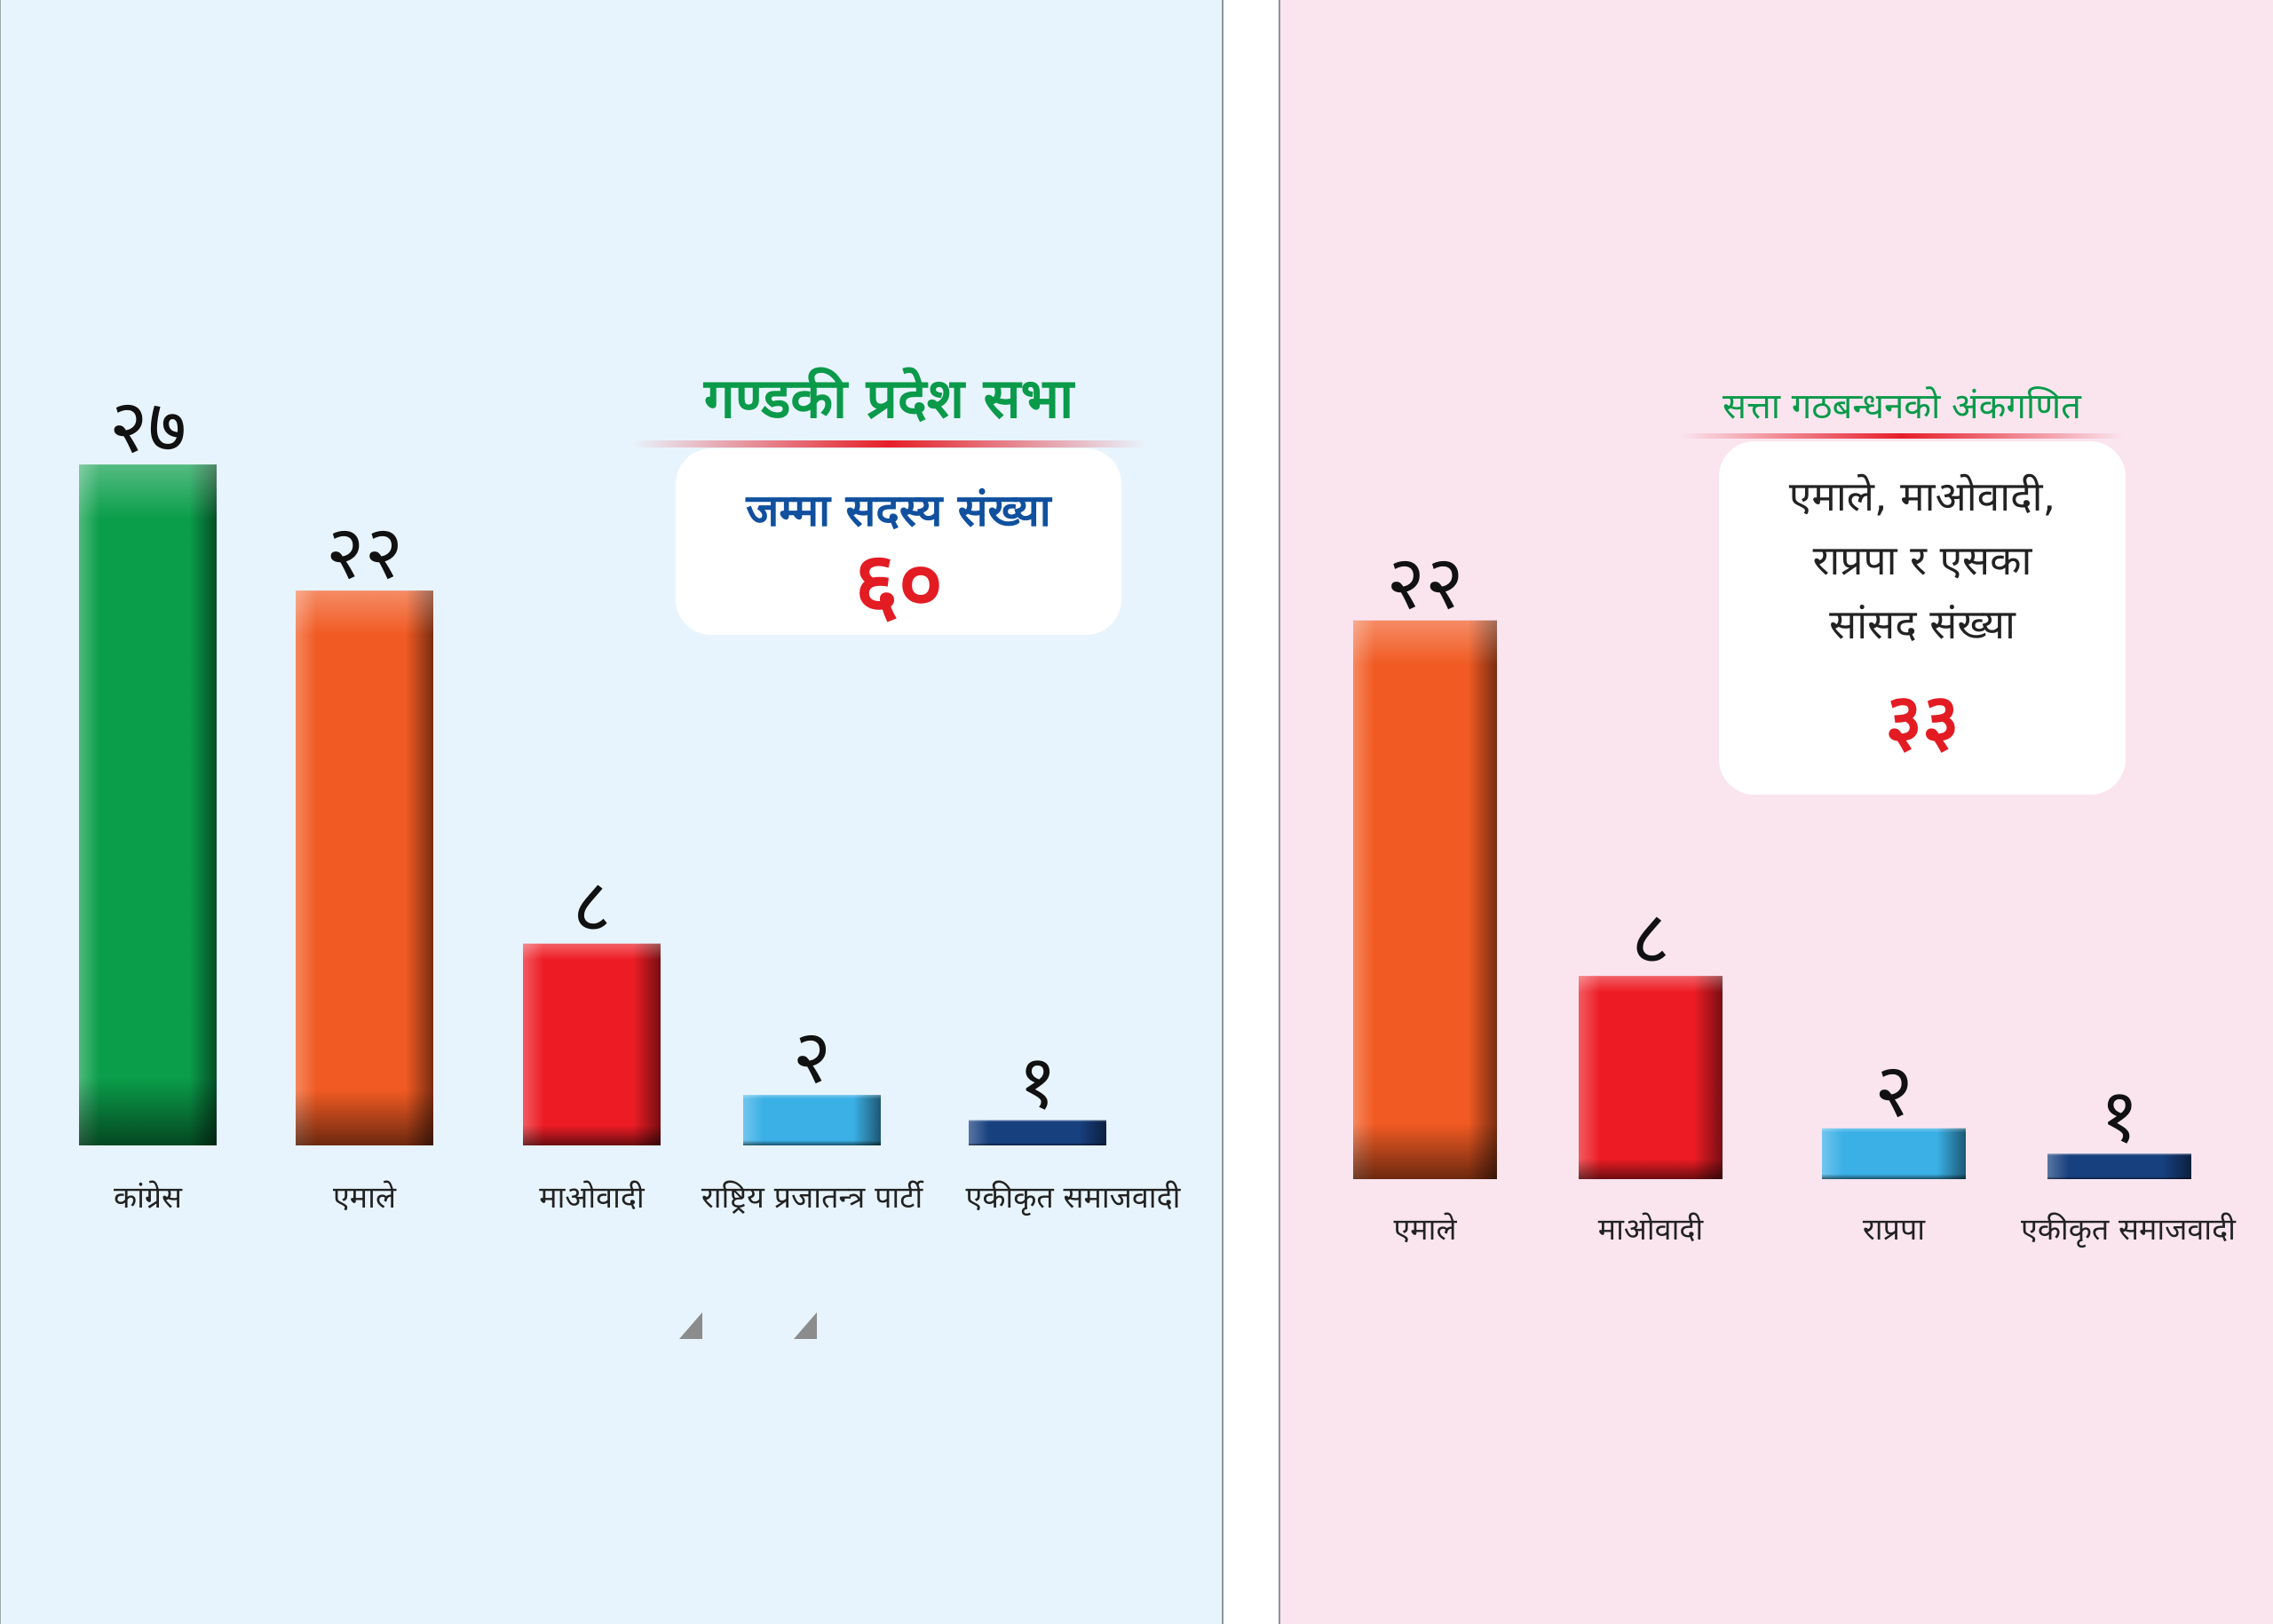 The image size is (2273, 1624). What do you see at coordinates (1902, 406) in the screenshot?
I see `right-chart-title: सत्ता गठबन्धनको अंकगणित` at bounding box center [1902, 406].